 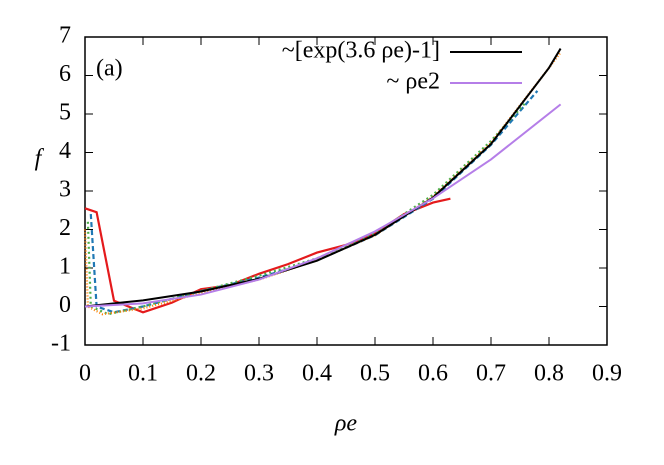 I want to click on x-tick-label: 0.4, so click(x=317, y=374).